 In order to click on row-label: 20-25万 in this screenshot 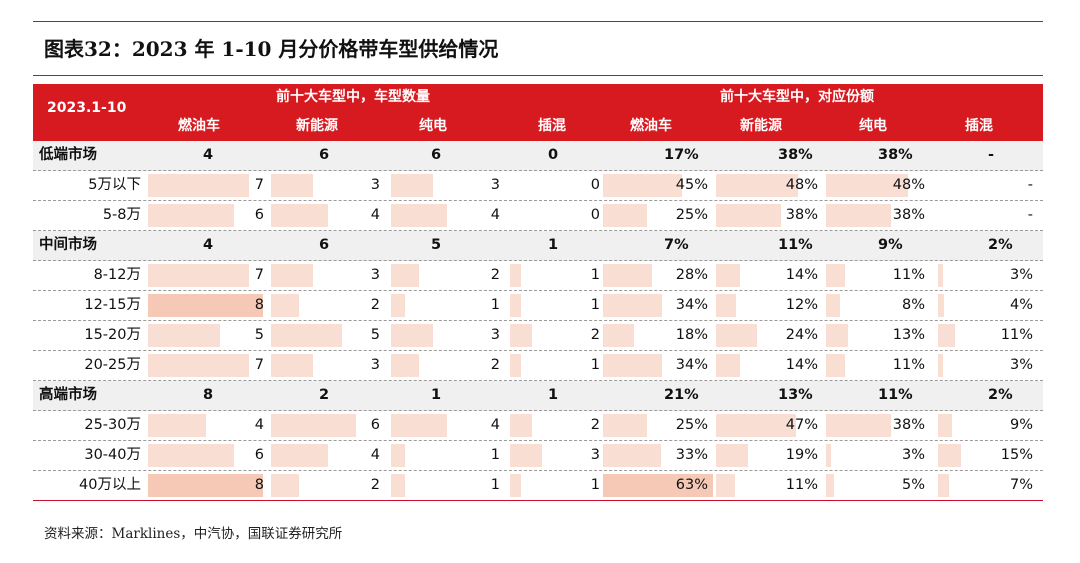, I will do `click(112, 365)`.